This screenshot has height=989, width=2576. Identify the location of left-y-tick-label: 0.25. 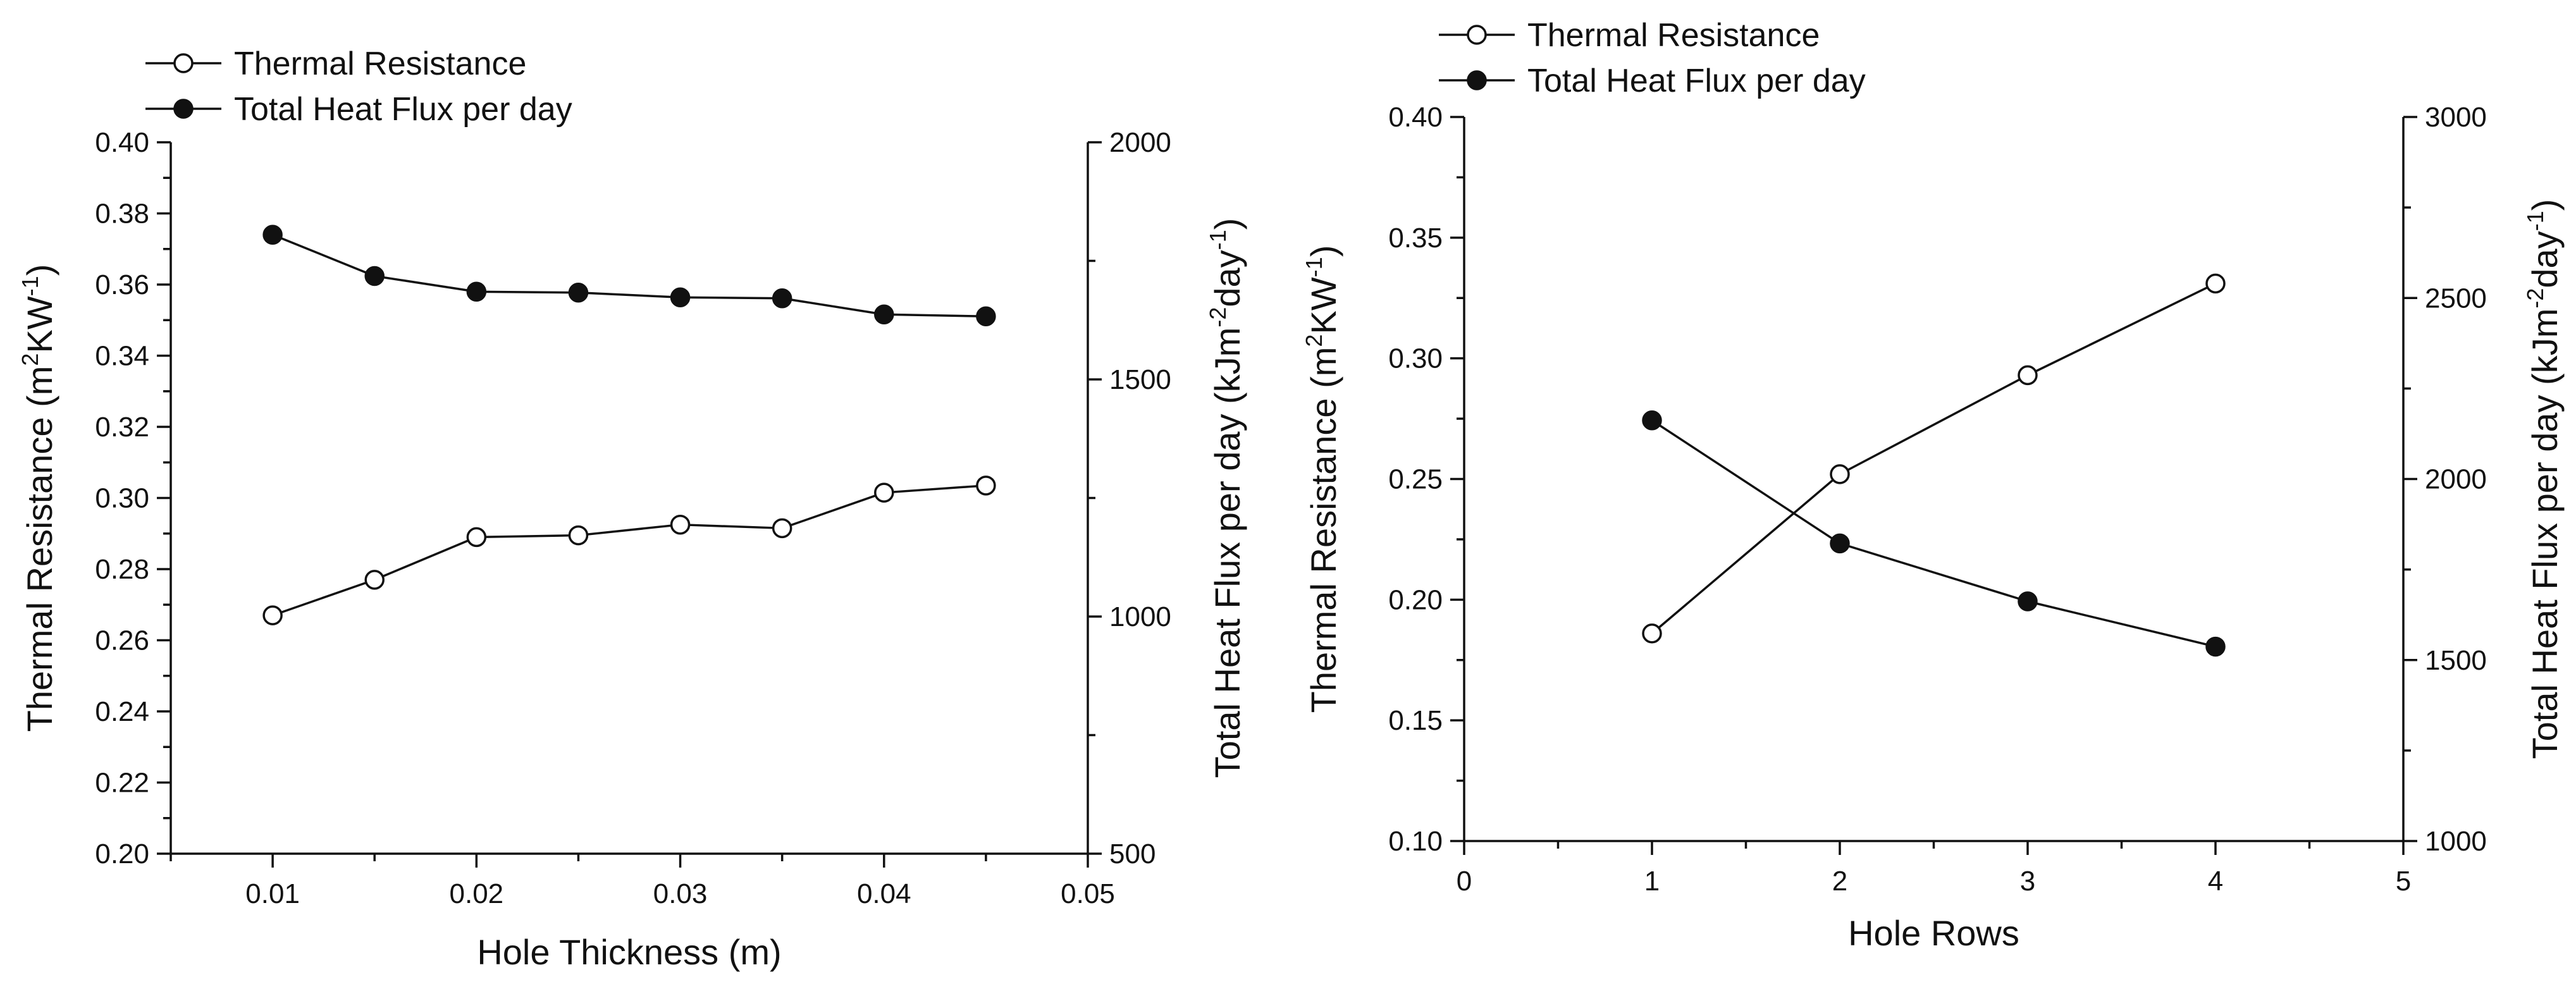
(1415, 479).